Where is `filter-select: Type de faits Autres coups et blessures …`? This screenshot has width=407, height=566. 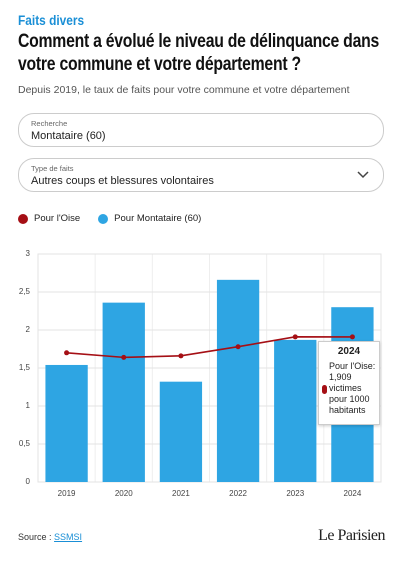 filter-select: Type de faits Autres coups et blessures … is located at coordinates (201, 175).